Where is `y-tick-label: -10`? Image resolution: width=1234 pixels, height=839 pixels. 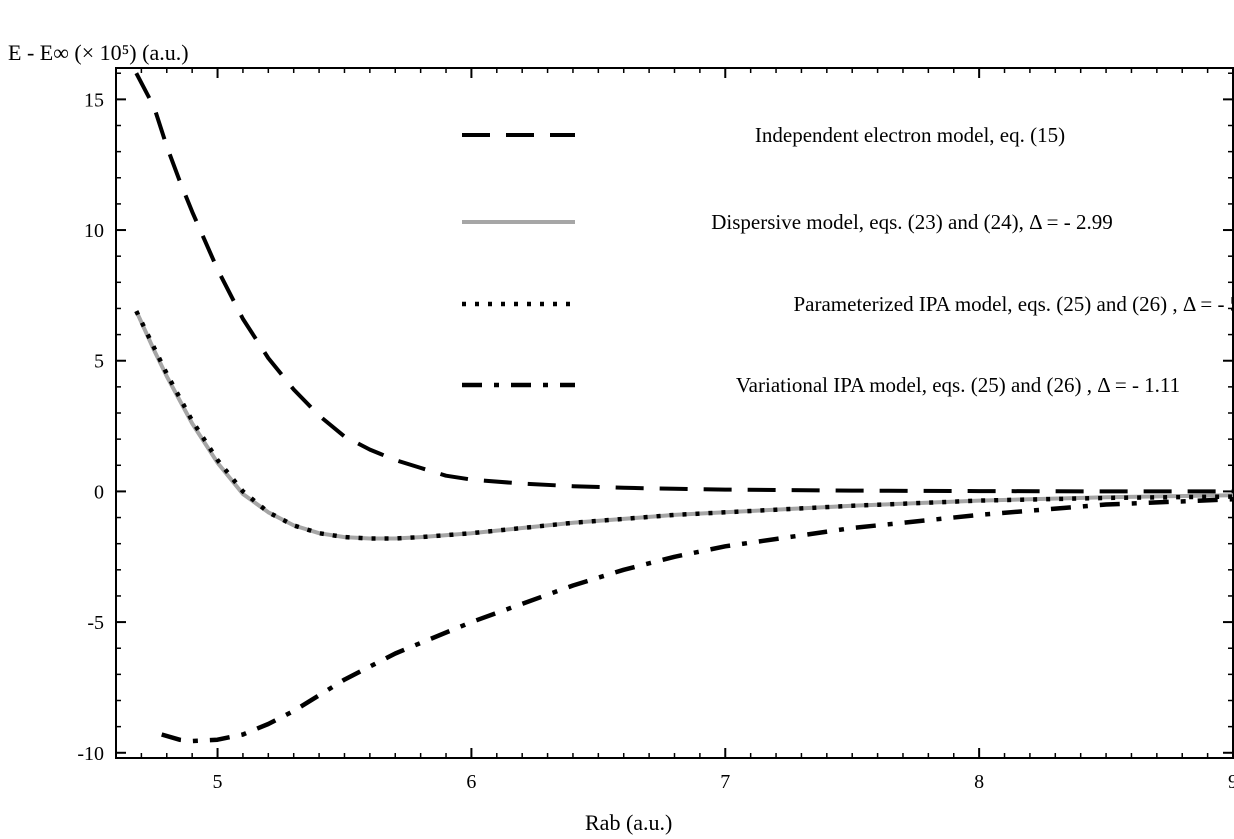 y-tick-label: -10 is located at coordinates (90, 754).